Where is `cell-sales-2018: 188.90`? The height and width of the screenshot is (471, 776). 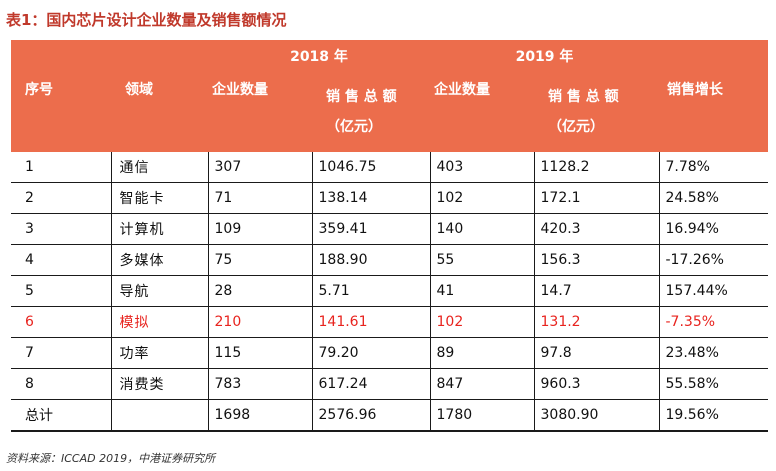
cell-sales-2018: 188.90 is located at coordinates (370, 260).